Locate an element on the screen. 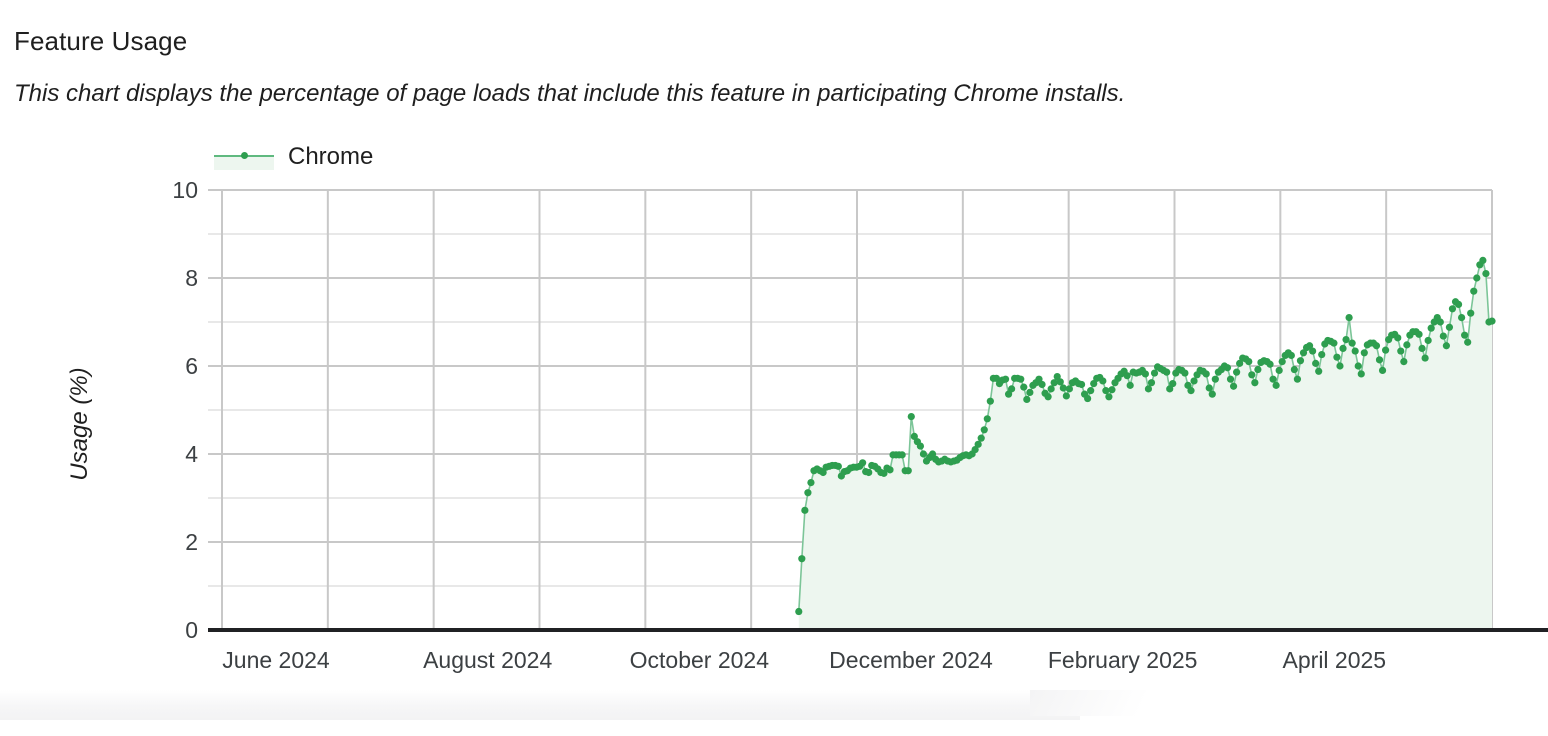  card-bottom-edge is located at coordinates (540, 705).